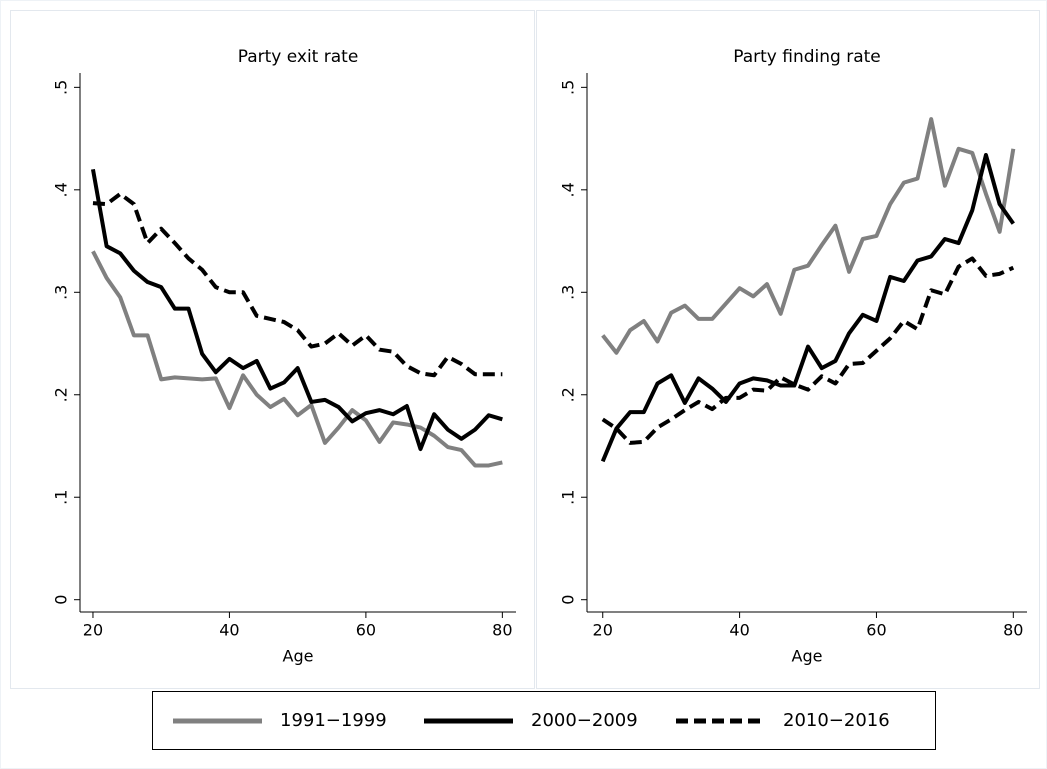  What do you see at coordinates (807, 57) in the screenshot?
I see `panel-title: Party finding rate` at bounding box center [807, 57].